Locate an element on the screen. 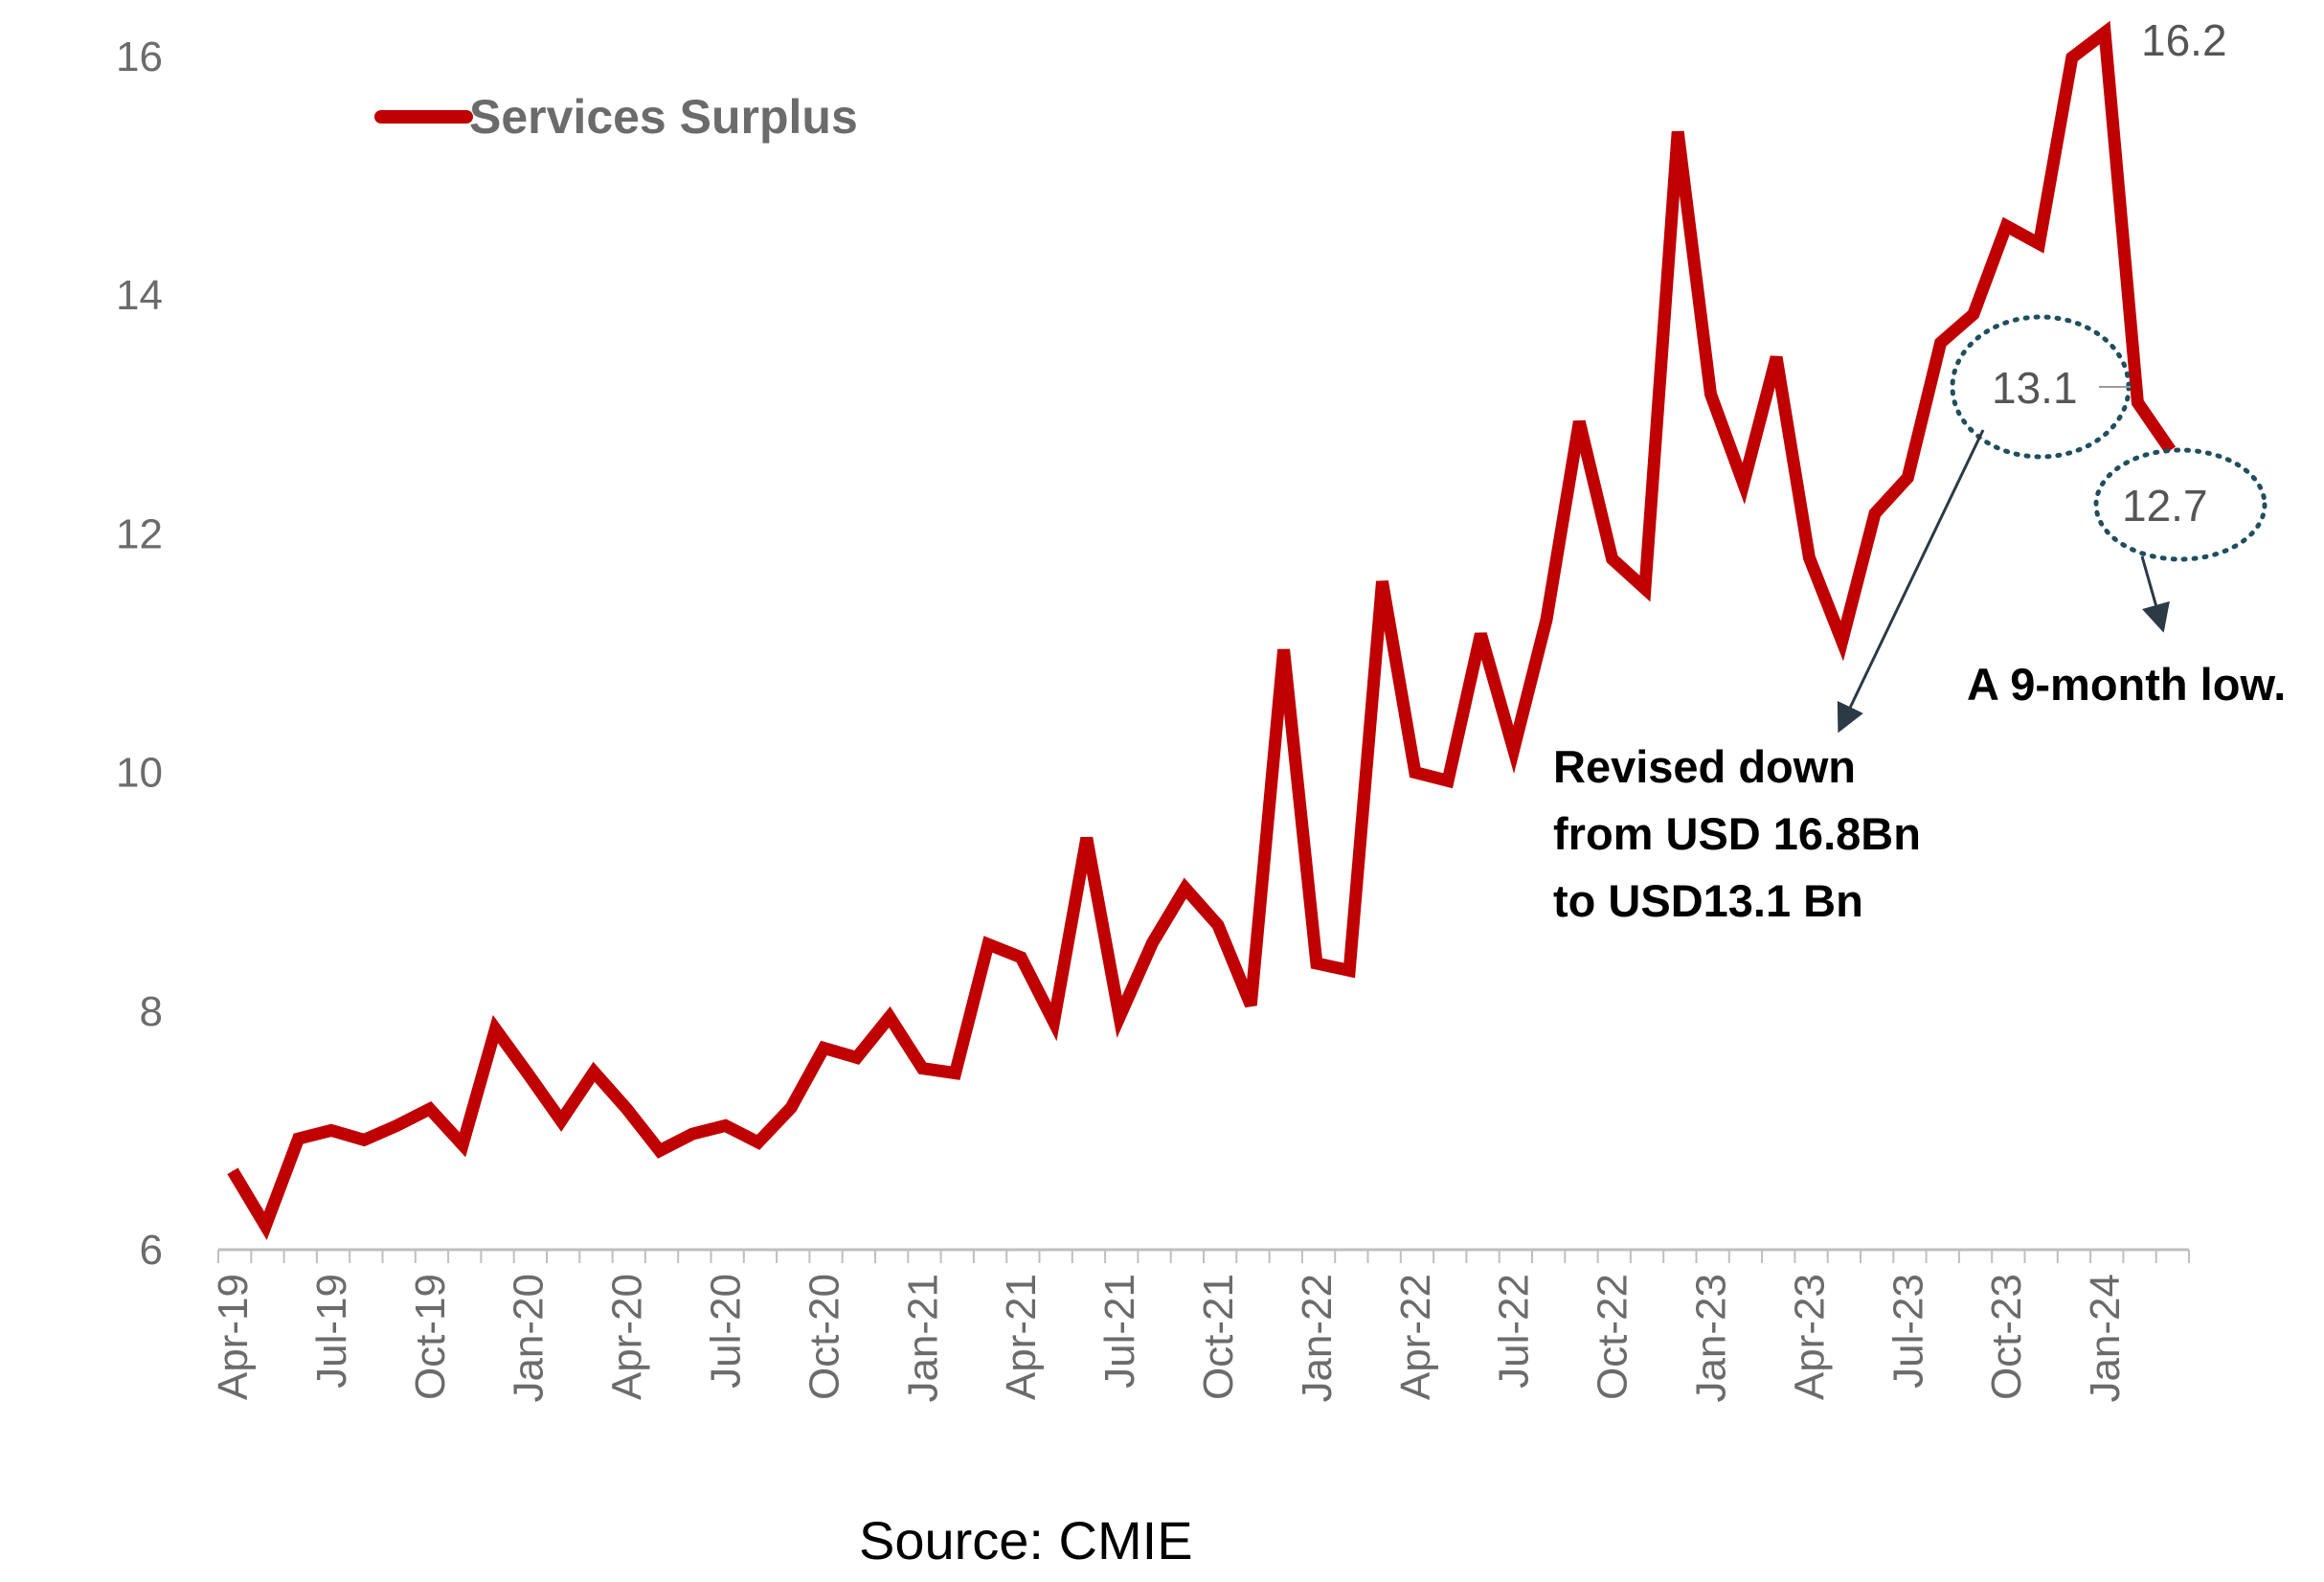 The image size is (2324, 1582). x-tick-label: Apr-19 is located at coordinates (233, 1337).